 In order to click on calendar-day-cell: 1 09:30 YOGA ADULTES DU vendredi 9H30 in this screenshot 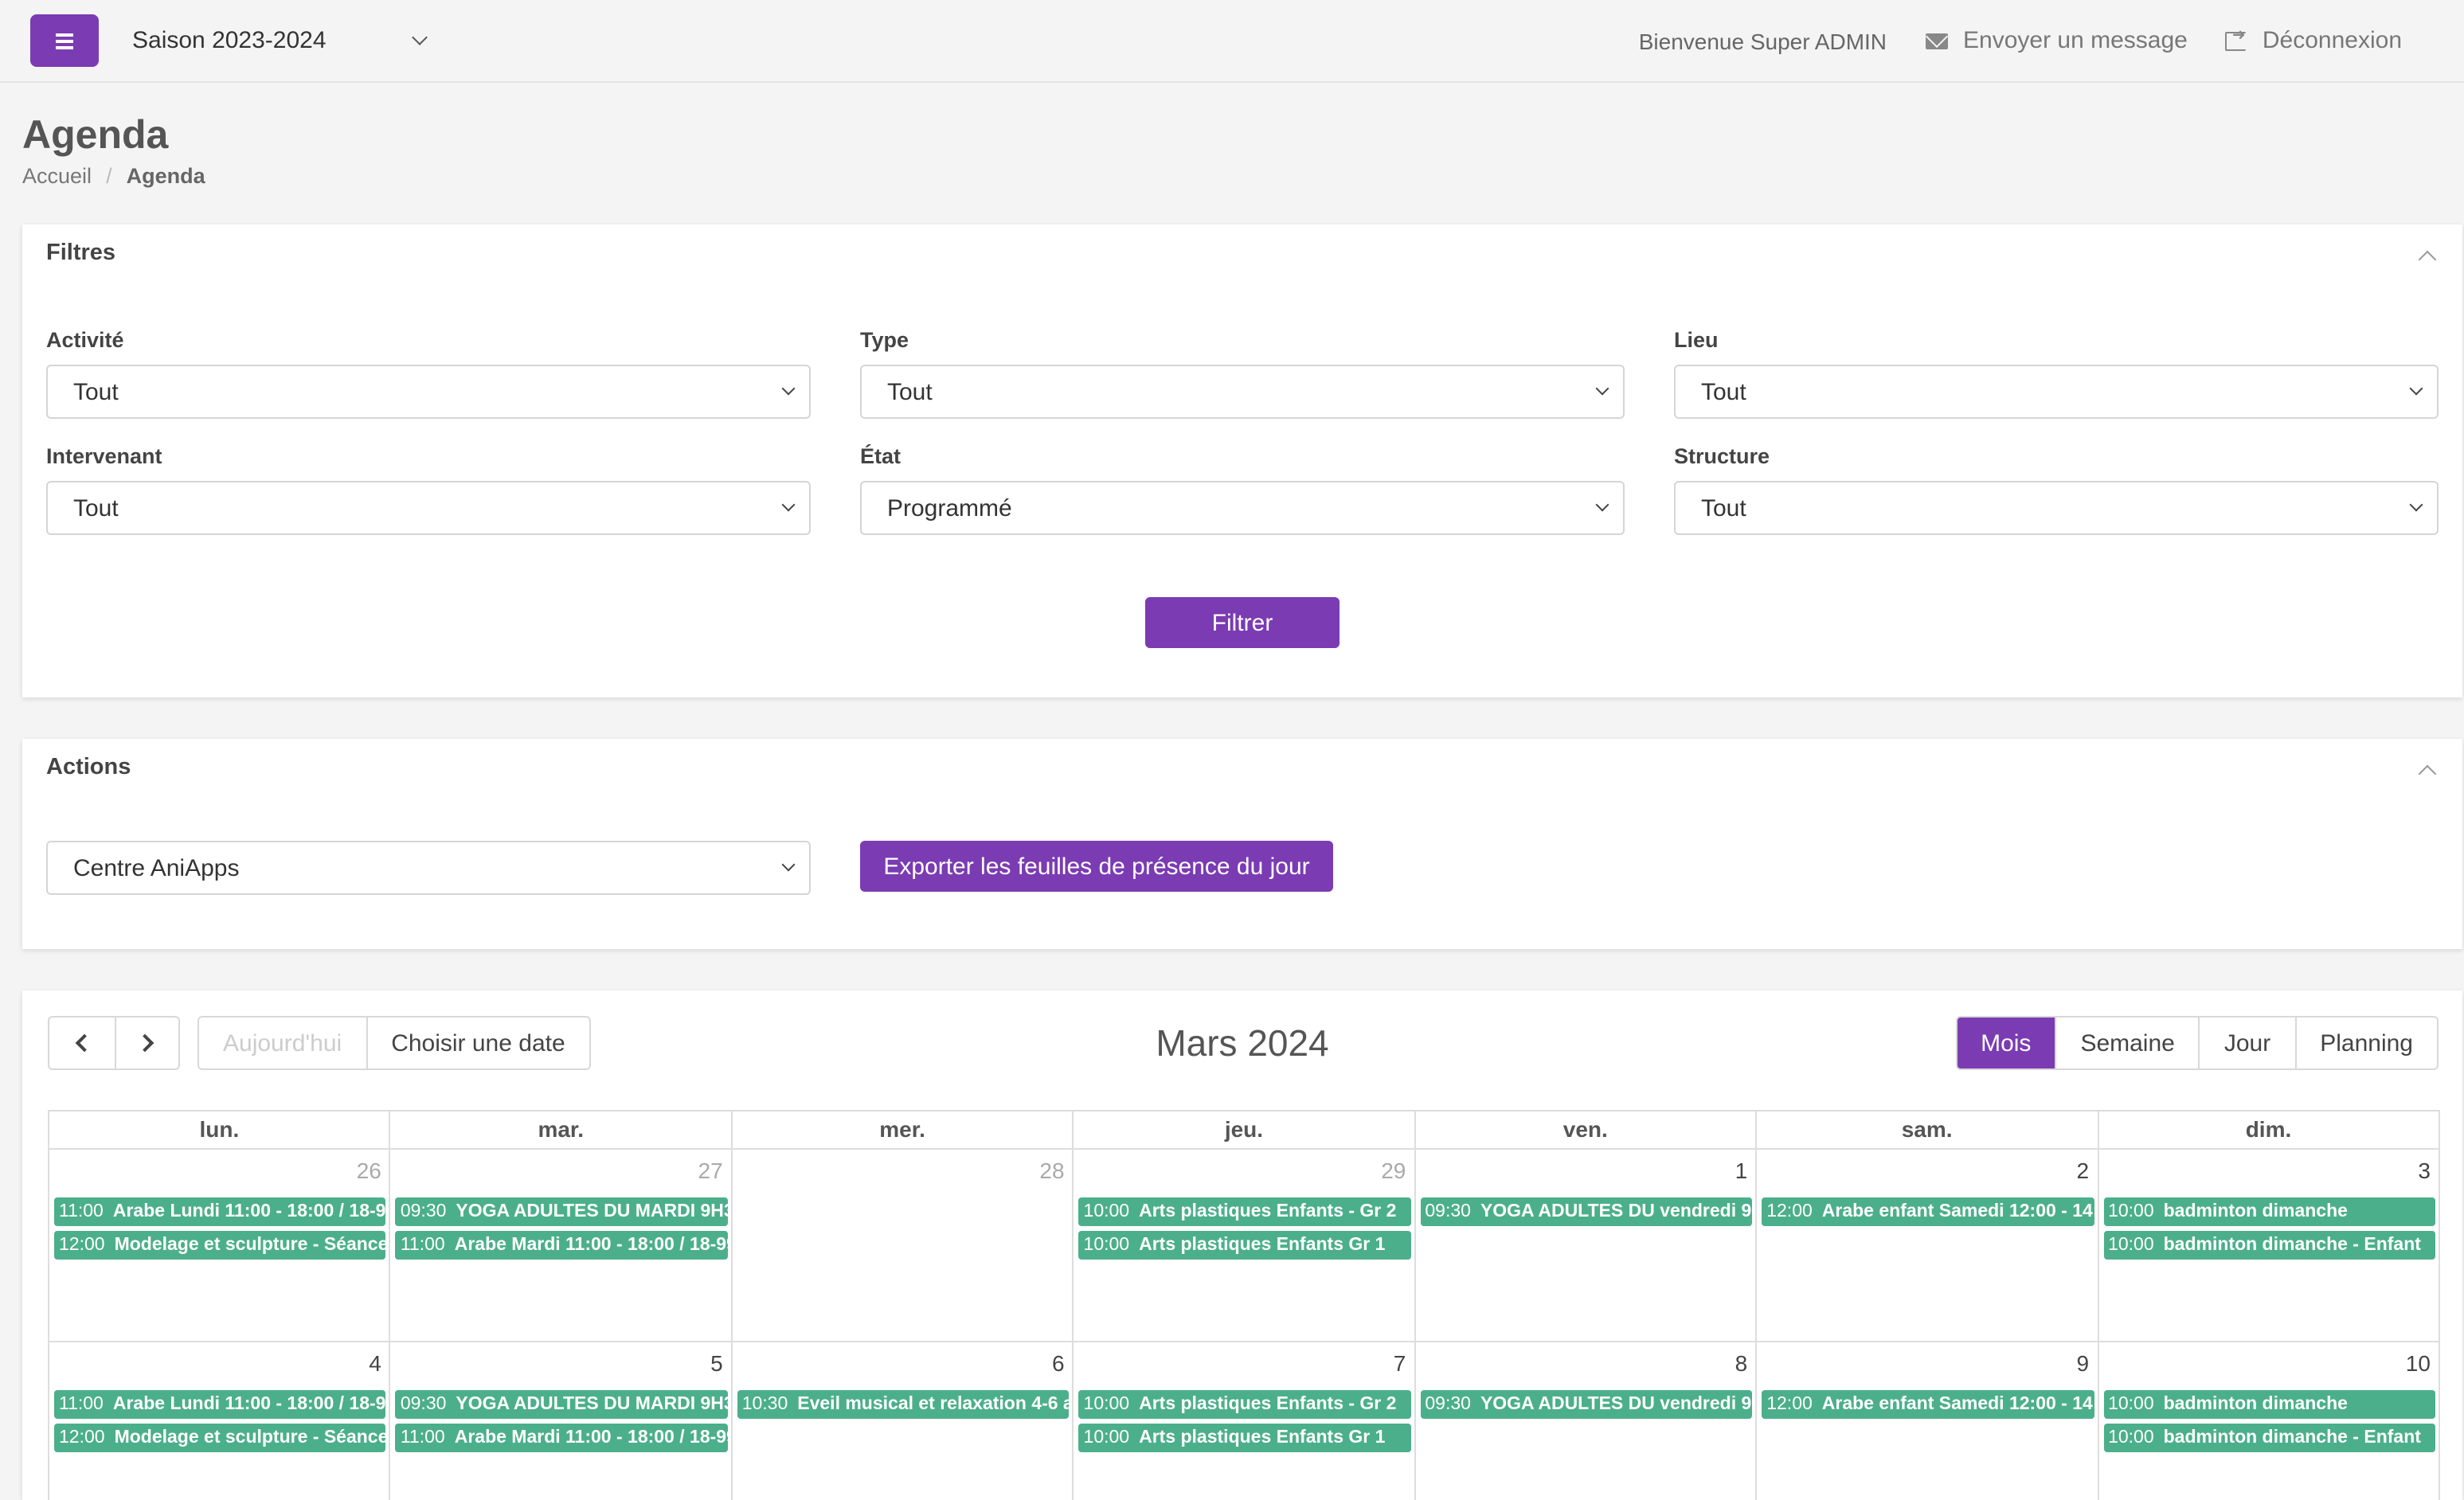, I will do `click(1586, 1245)`.